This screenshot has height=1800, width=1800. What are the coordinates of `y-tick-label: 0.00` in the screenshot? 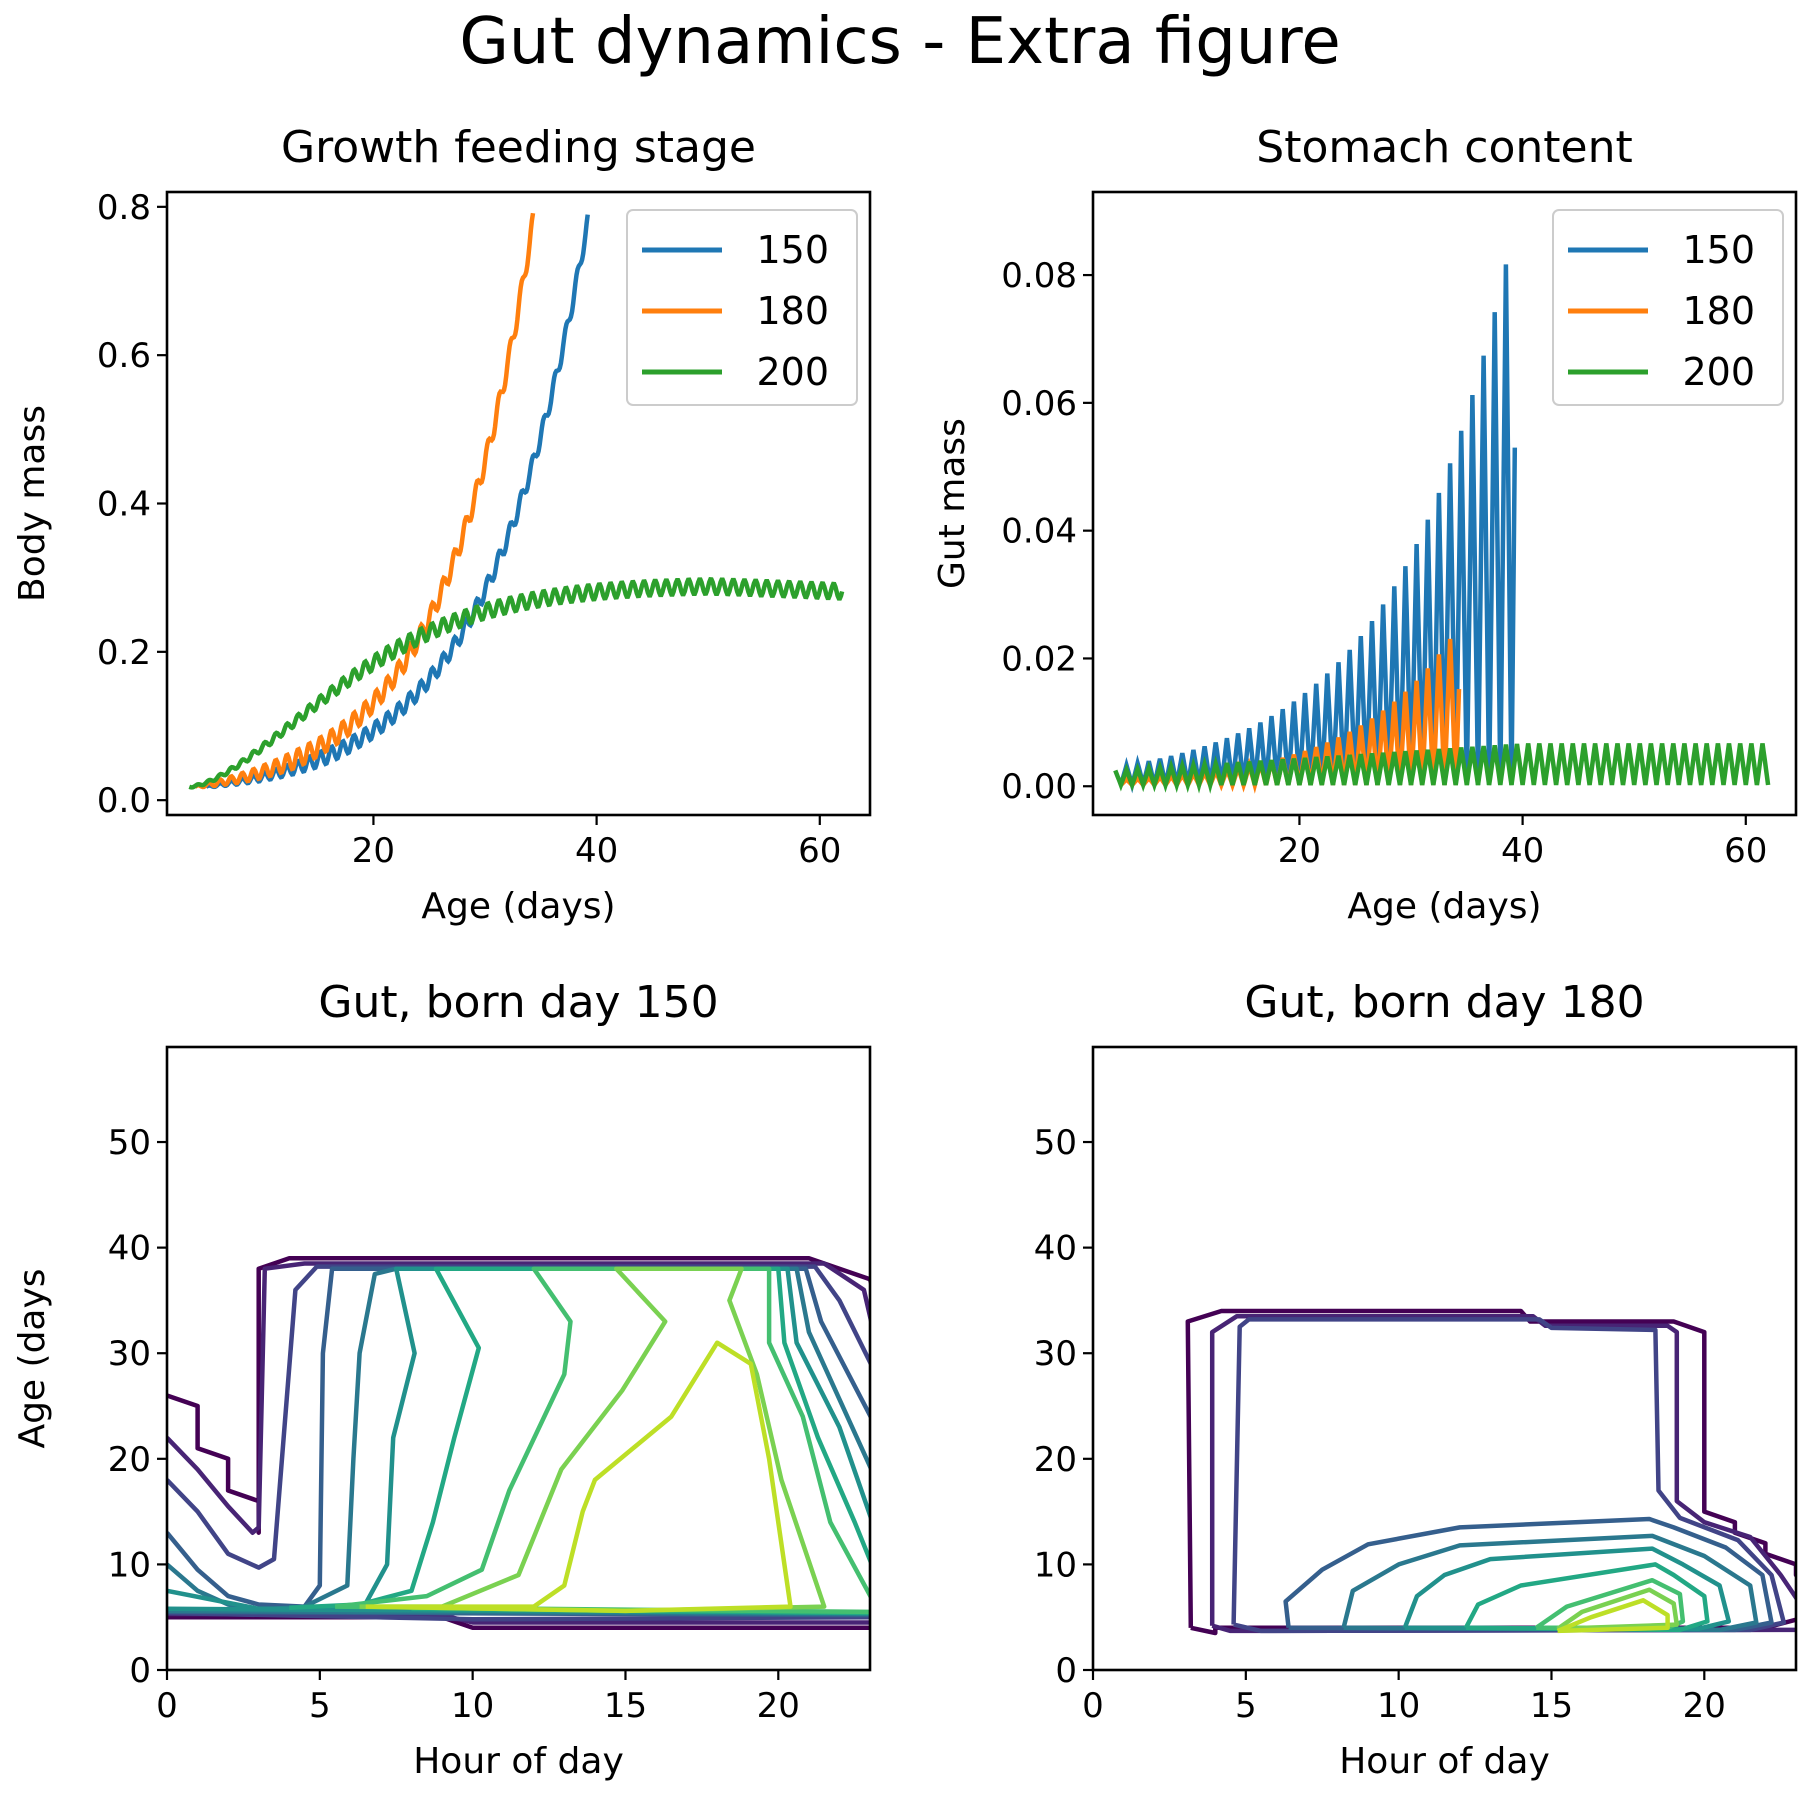 It's located at (1039, 787).